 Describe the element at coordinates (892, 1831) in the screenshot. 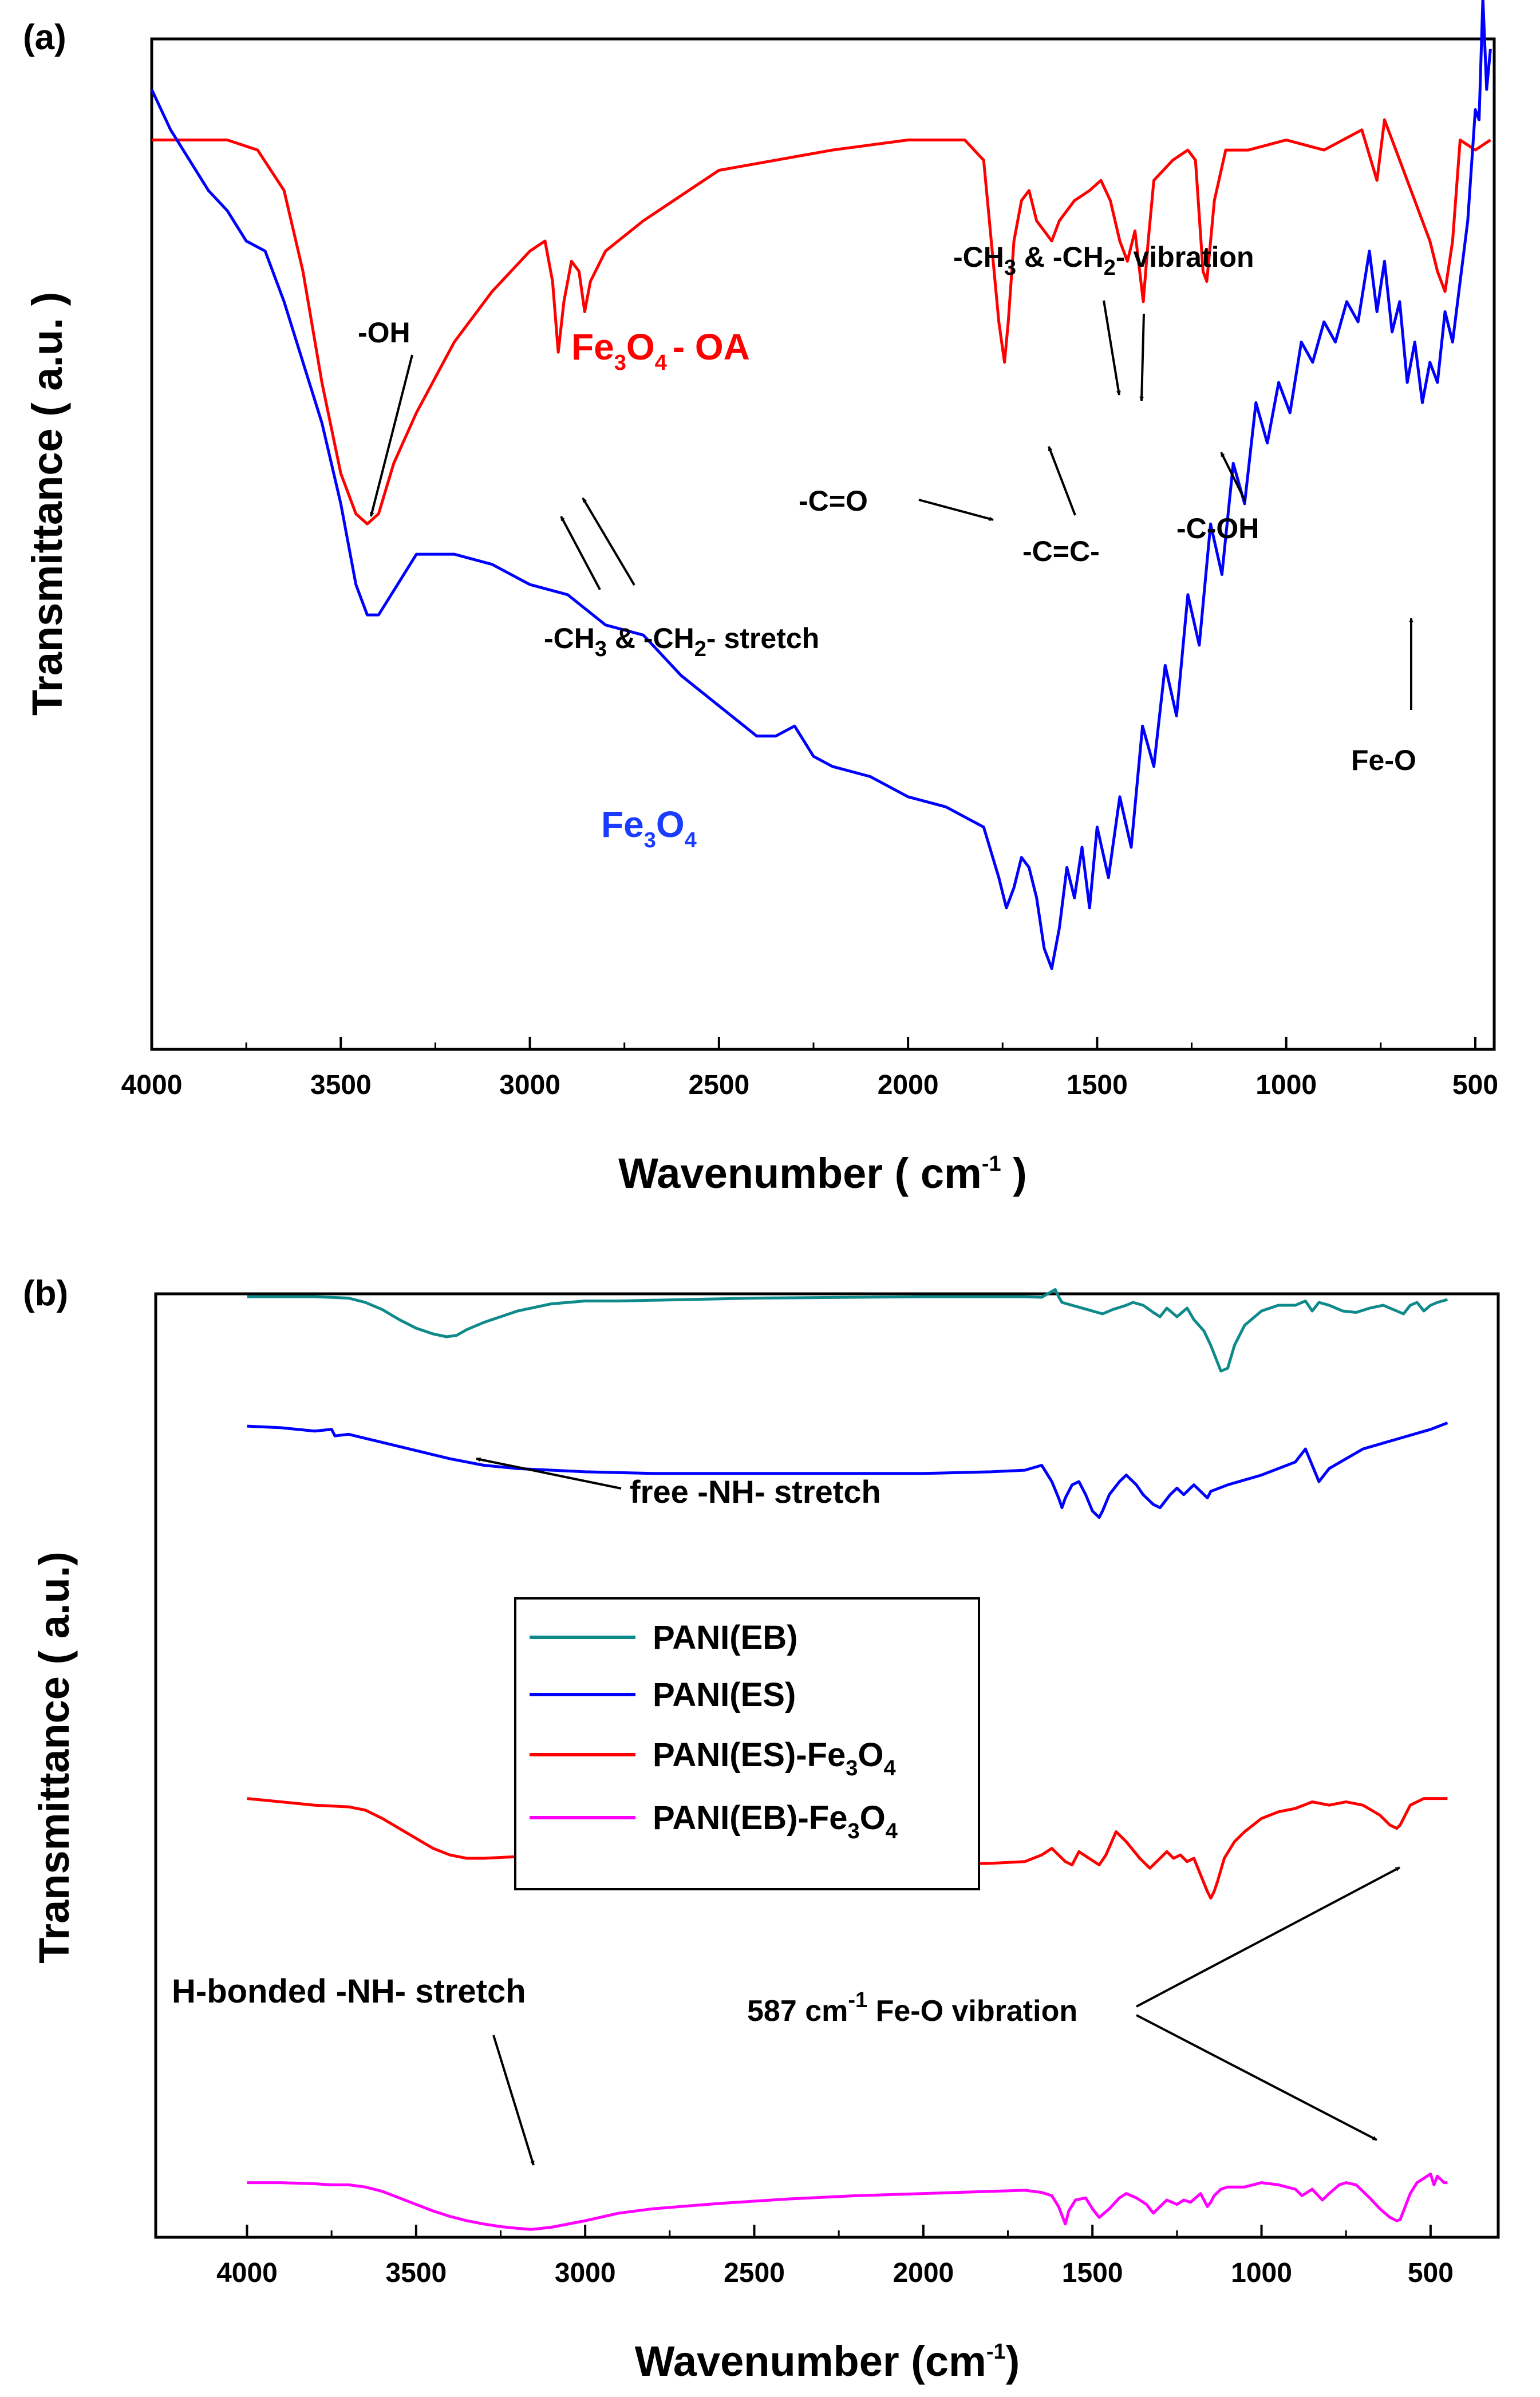

I see `legend-label-pani-eb-fe3o4-p3: 4` at that location.